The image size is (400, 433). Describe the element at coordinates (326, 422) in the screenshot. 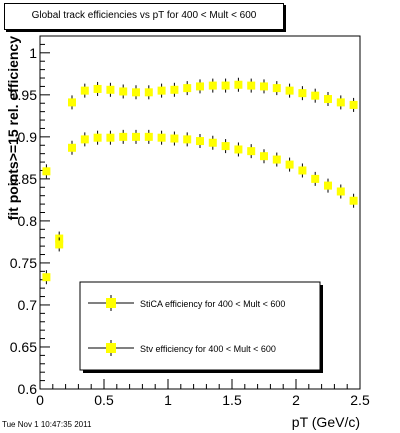

I see `x-axis-label: pT (GeV/c)` at that location.